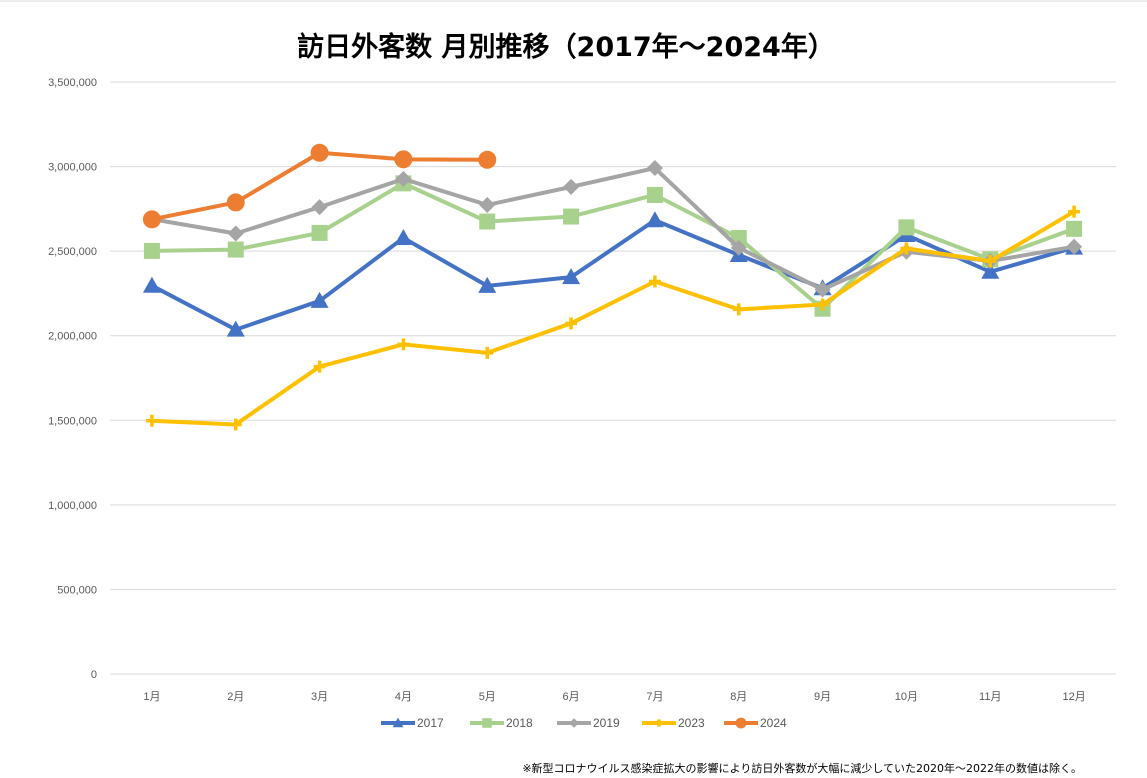  I want to click on legend-label: 2024, so click(773, 723).